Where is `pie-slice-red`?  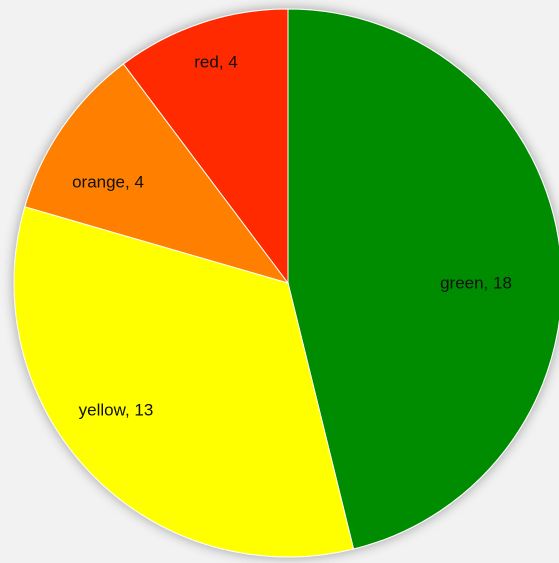 pie-slice-red is located at coordinates (205, 146).